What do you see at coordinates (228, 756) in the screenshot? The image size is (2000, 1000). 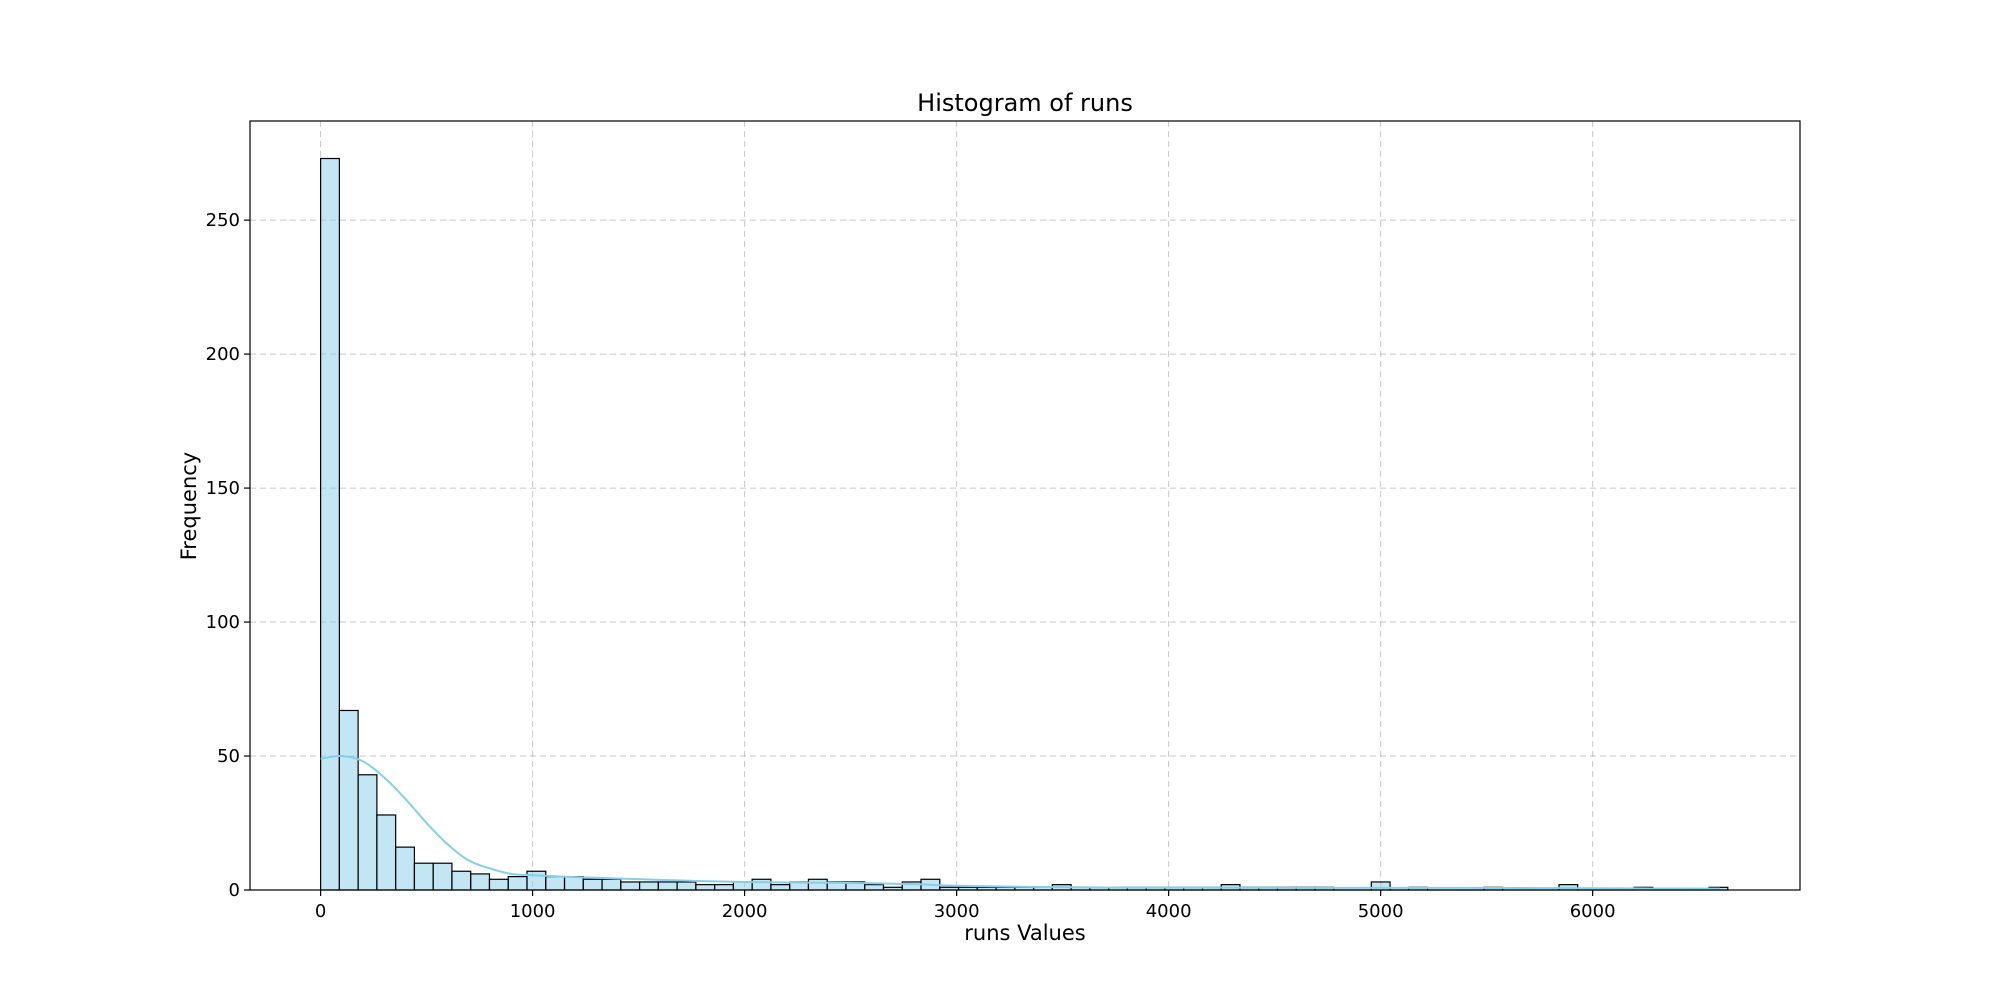 I see `y-tick-label: 50` at bounding box center [228, 756].